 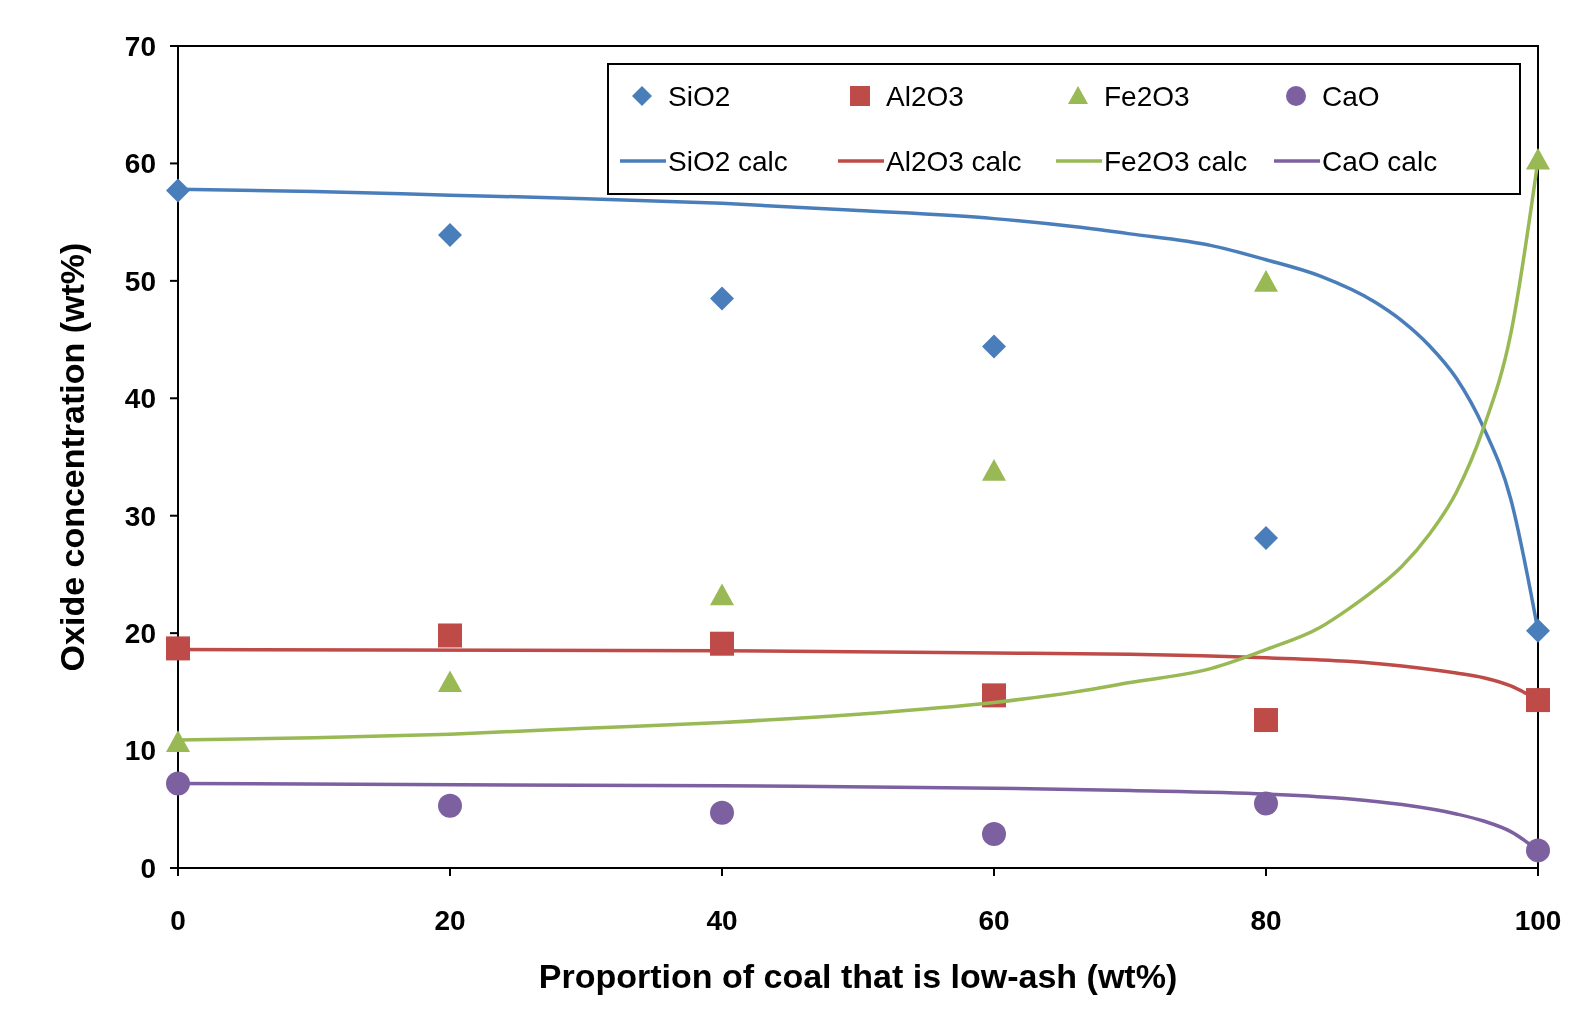 What do you see at coordinates (140, 633) in the screenshot?
I see `y-tick-label: 20` at bounding box center [140, 633].